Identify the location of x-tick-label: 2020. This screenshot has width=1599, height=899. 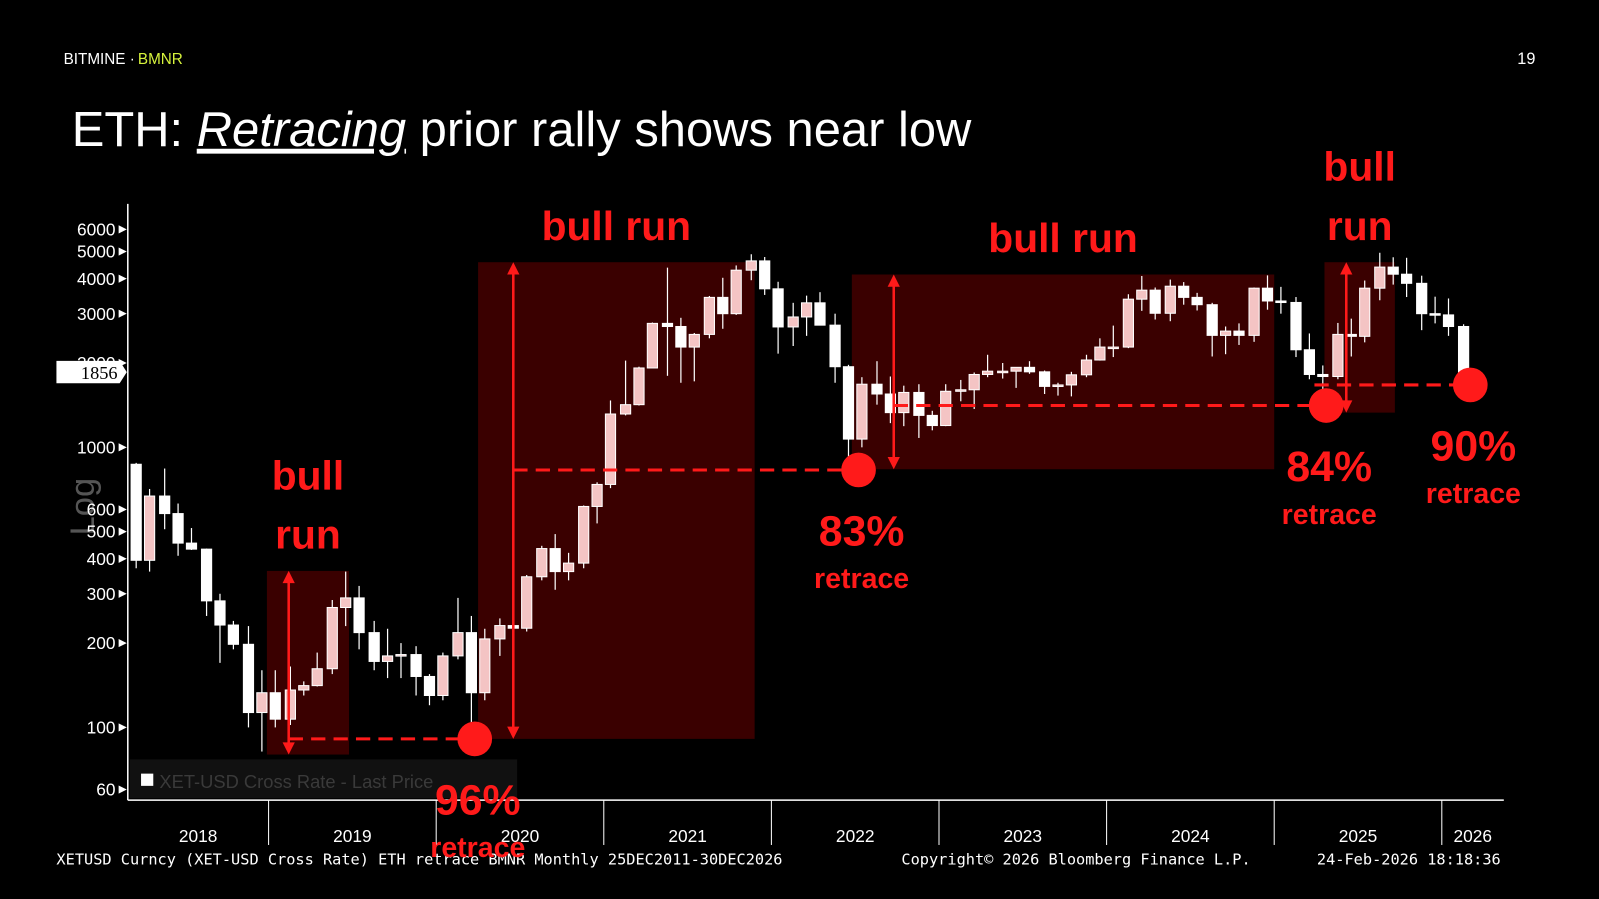
(520, 836).